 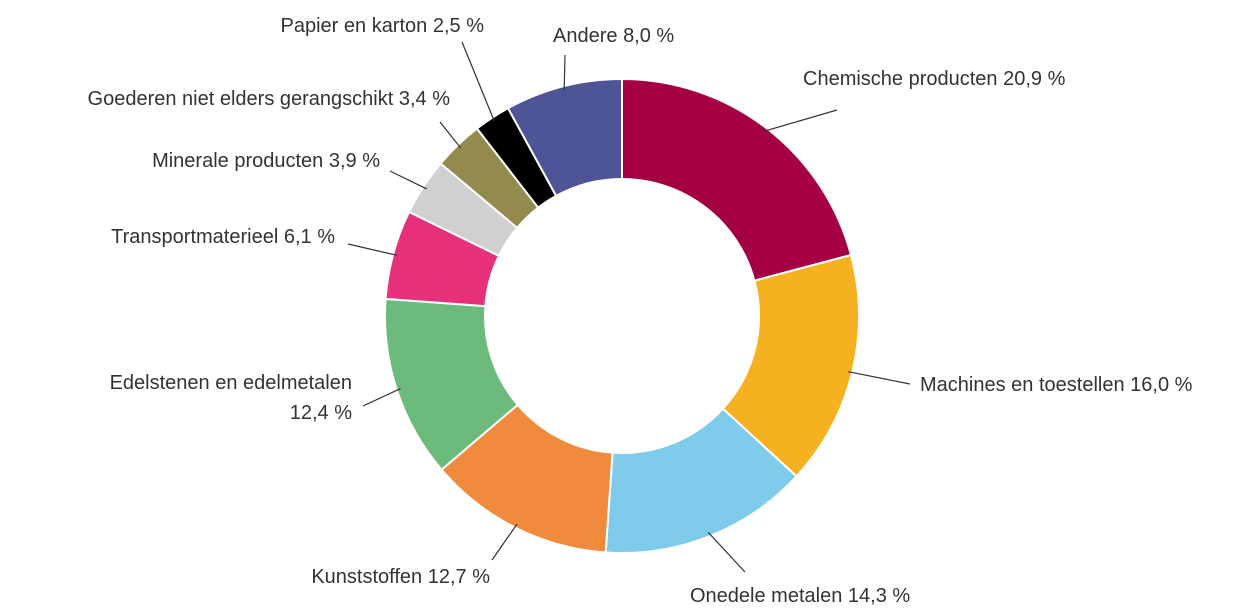 I want to click on slice-label: Goederen niet elders gerangschikt 3,4 %, so click(x=269, y=99).